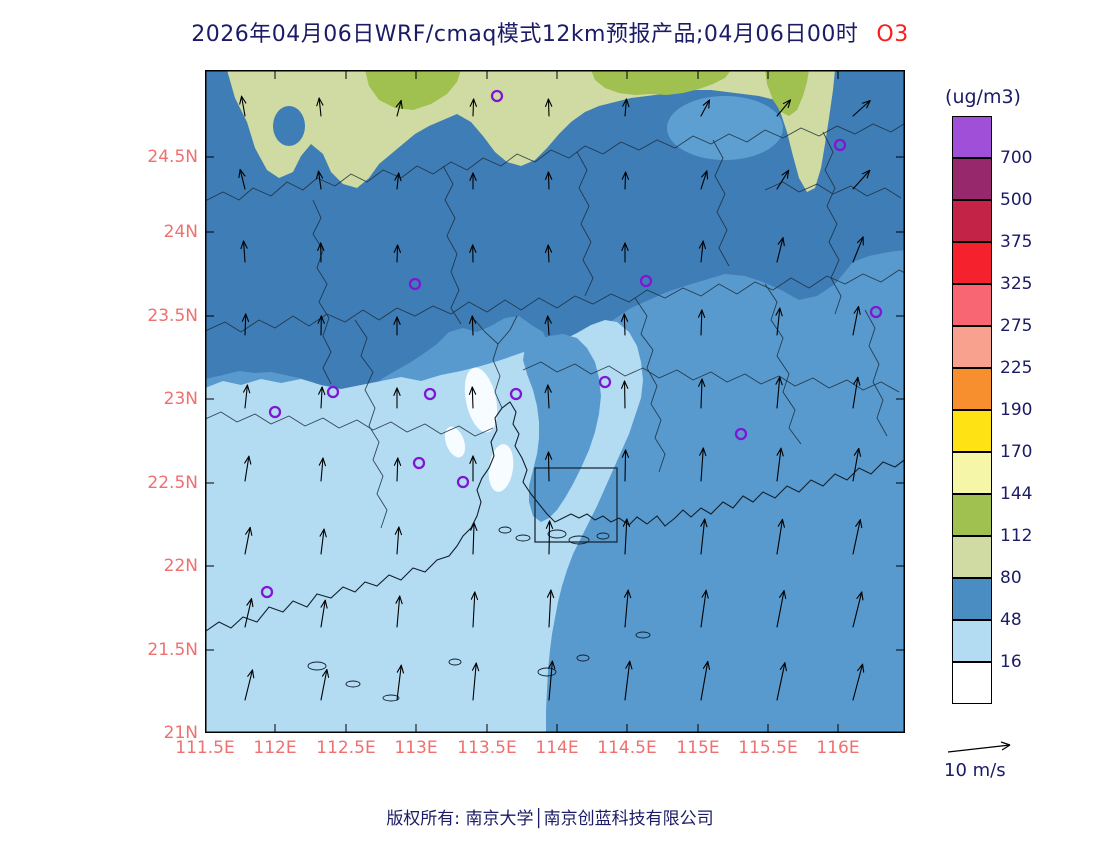 The image size is (1100, 850). I want to click on x-axis-tick-label: 115E, so click(698, 748).